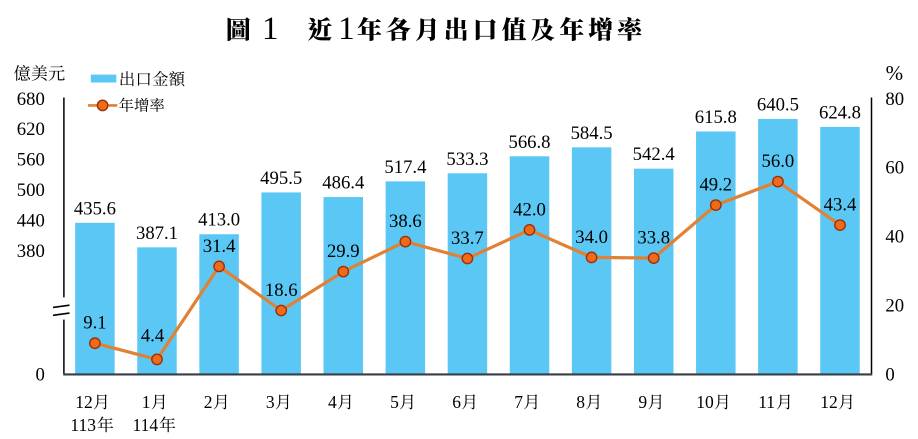  I want to click on svg-text: 500, so click(31, 190).